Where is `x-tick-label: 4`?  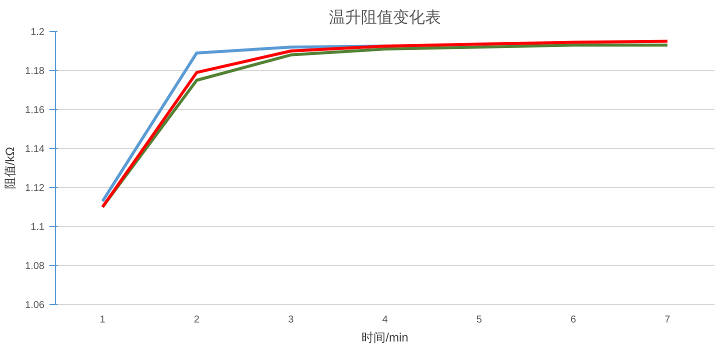
x-tick-label: 4 is located at coordinates (385, 320).